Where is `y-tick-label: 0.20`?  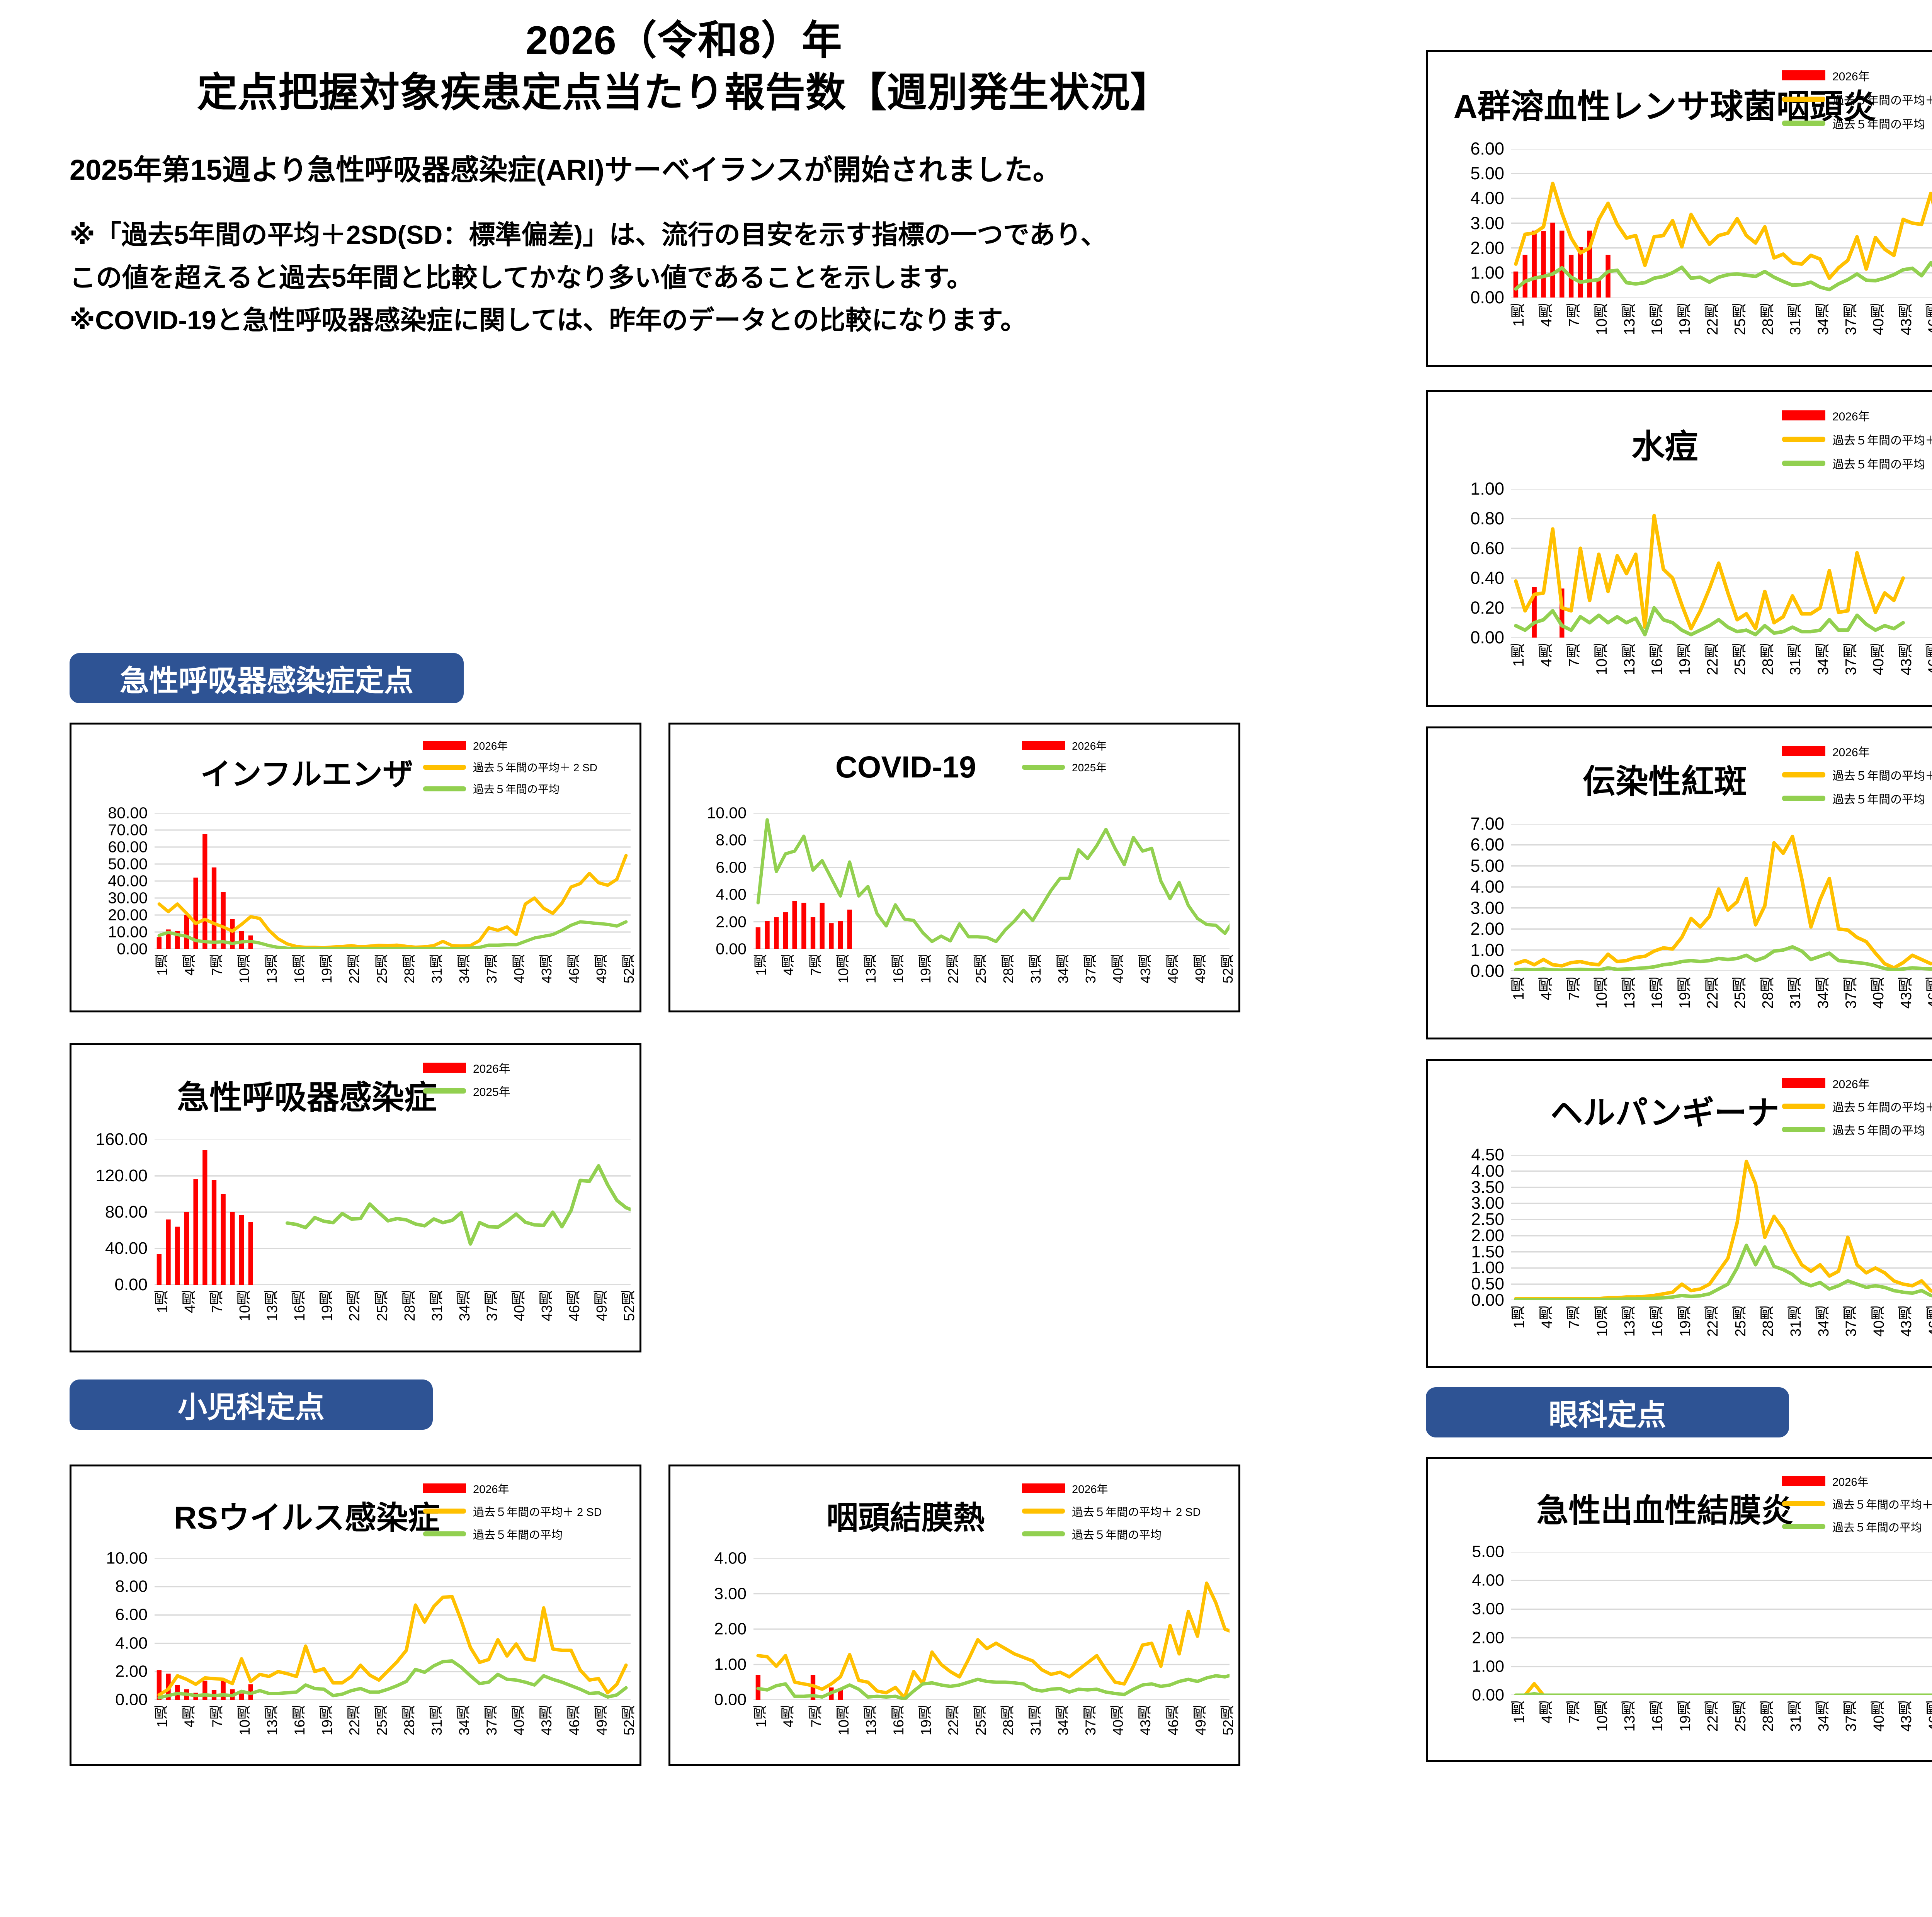
y-tick-label: 0.20 is located at coordinates (1487, 607).